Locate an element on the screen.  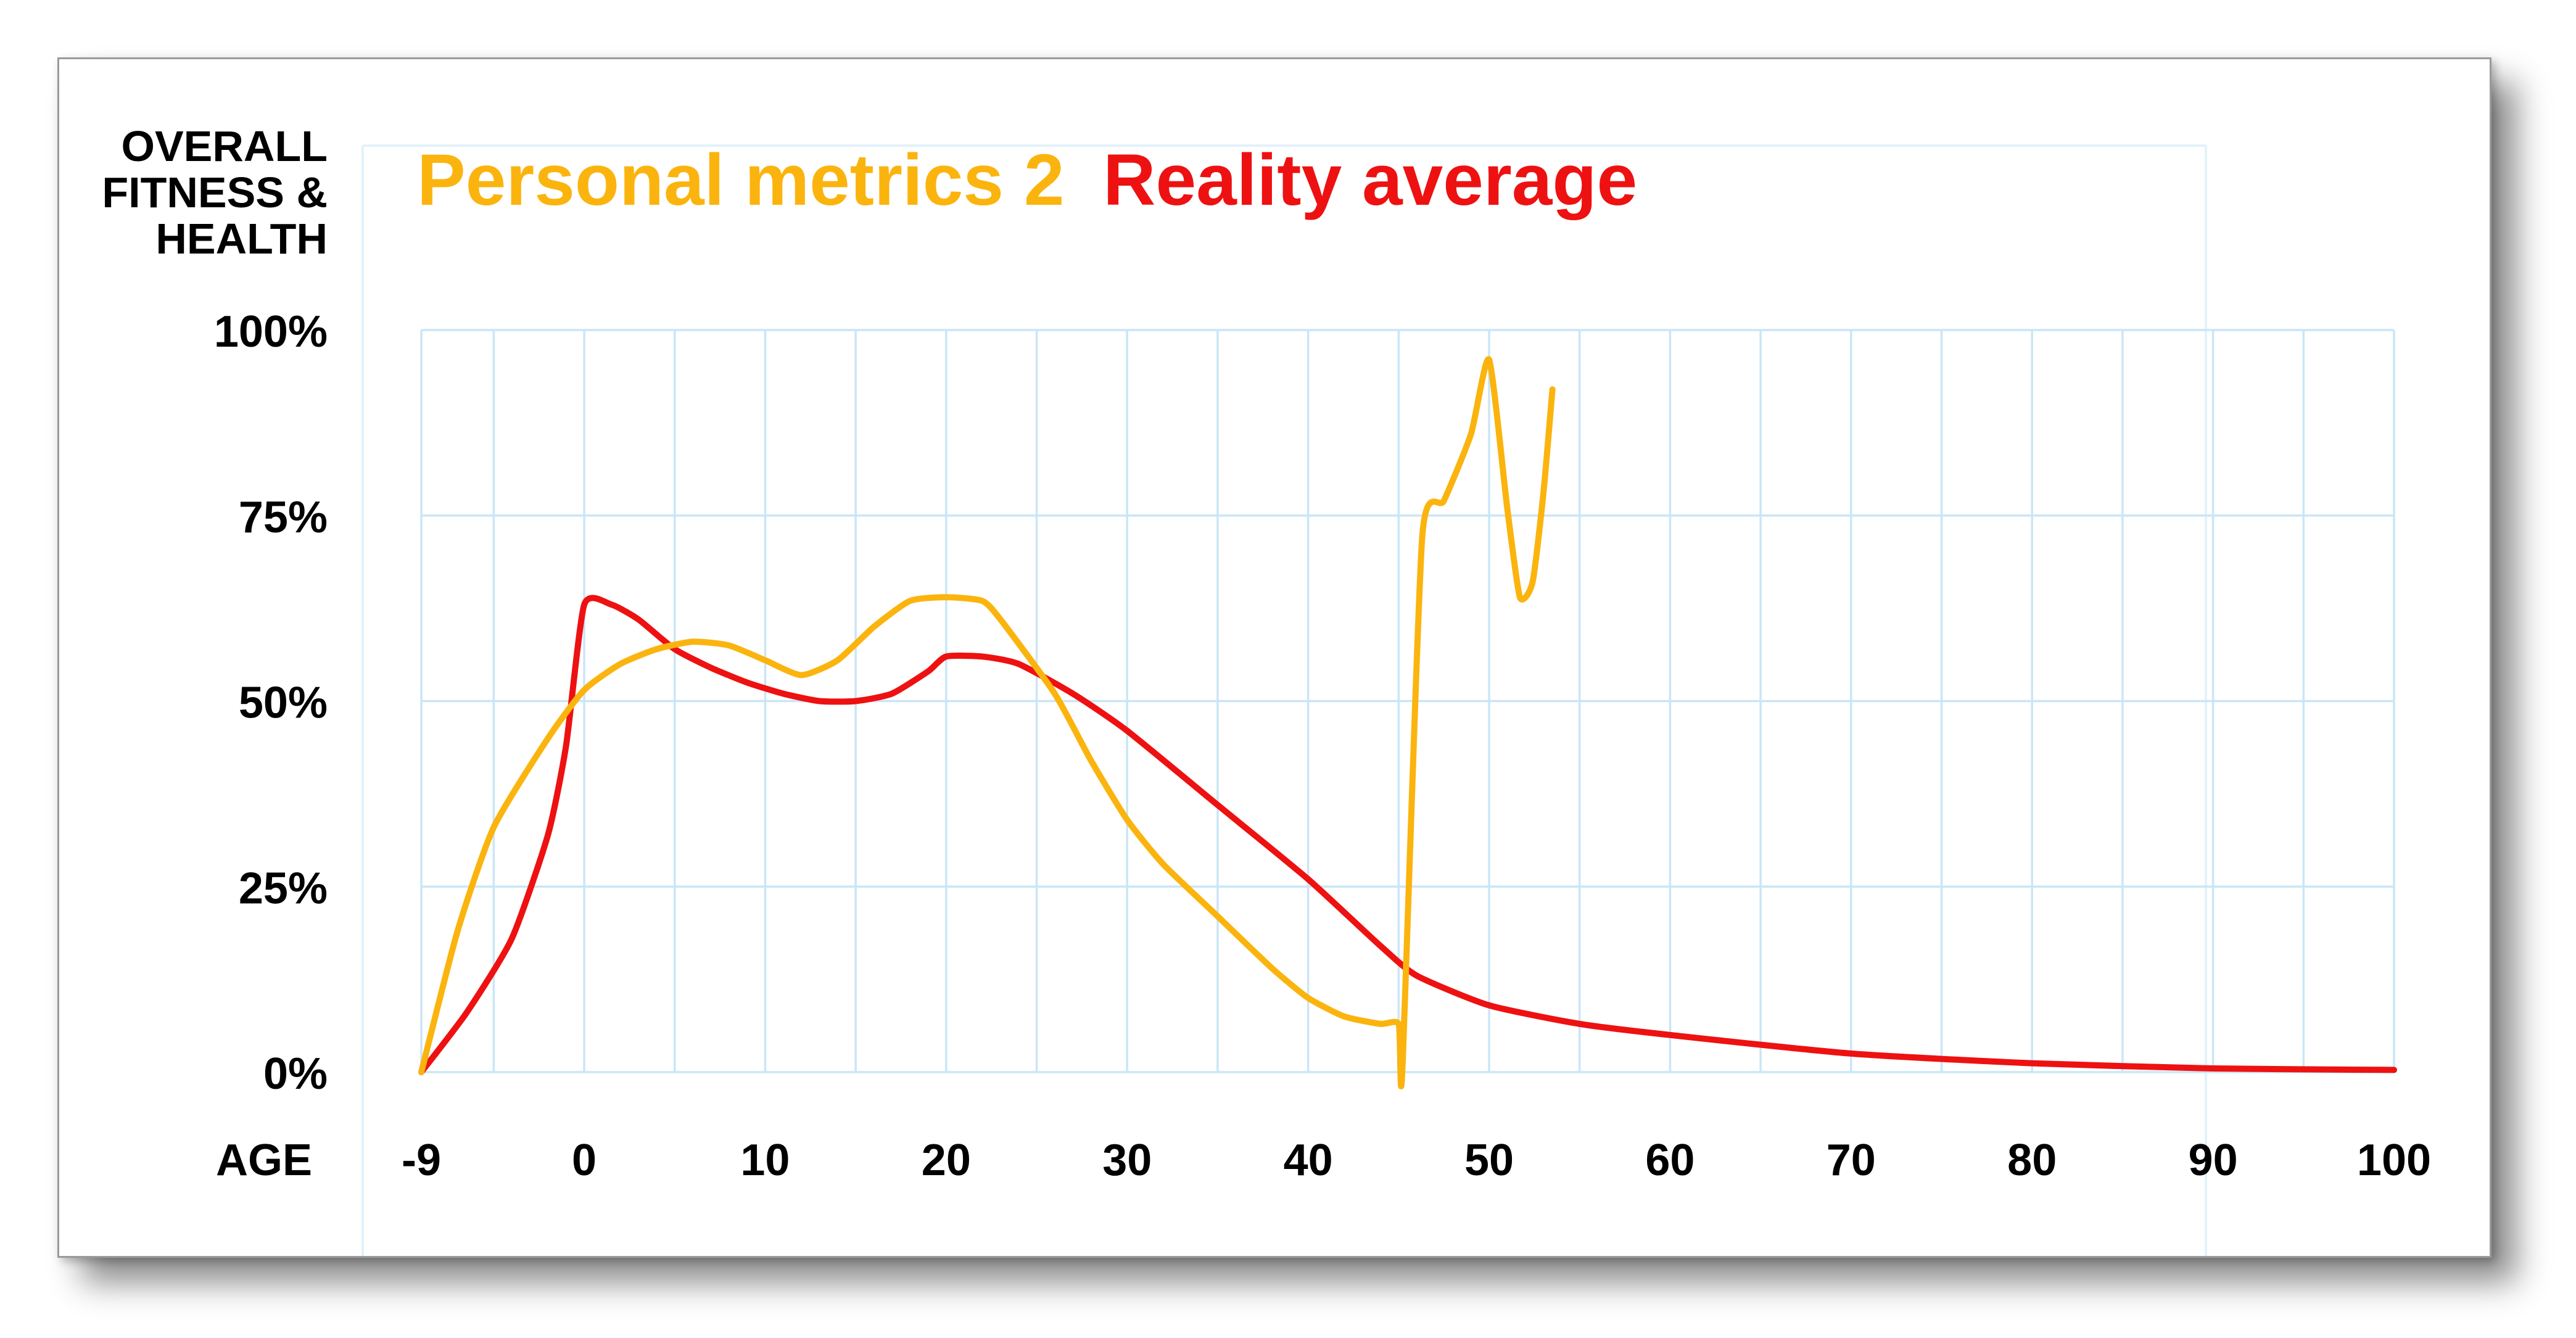
x-tick-label: 100 is located at coordinates (2394, 1160).